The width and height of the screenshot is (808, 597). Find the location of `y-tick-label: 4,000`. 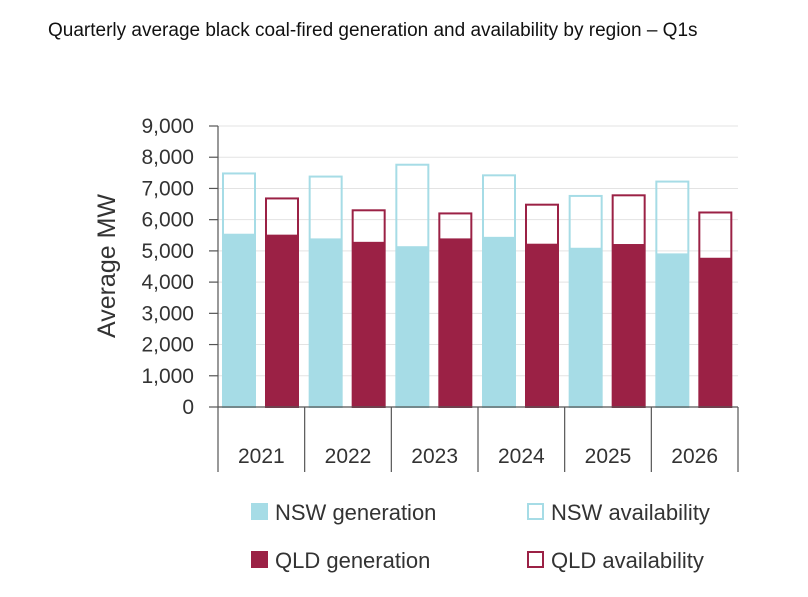

y-tick-label: 4,000 is located at coordinates (167, 282).